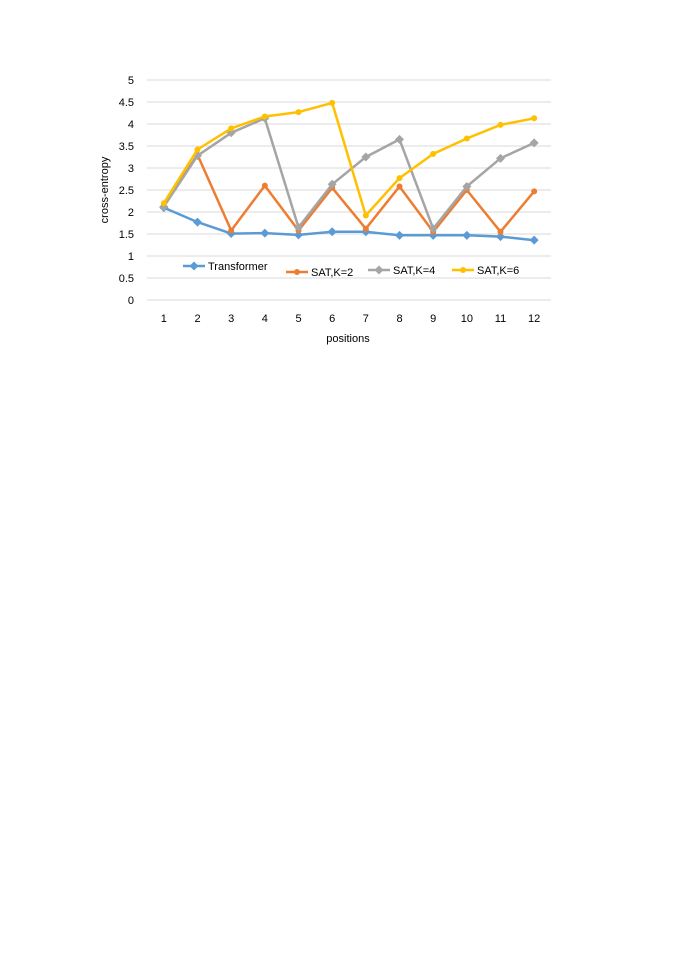  What do you see at coordinates (332, 273) in the screenshot?
I see `legend-label: SAT,K=2` at bounding box center [332, 273].